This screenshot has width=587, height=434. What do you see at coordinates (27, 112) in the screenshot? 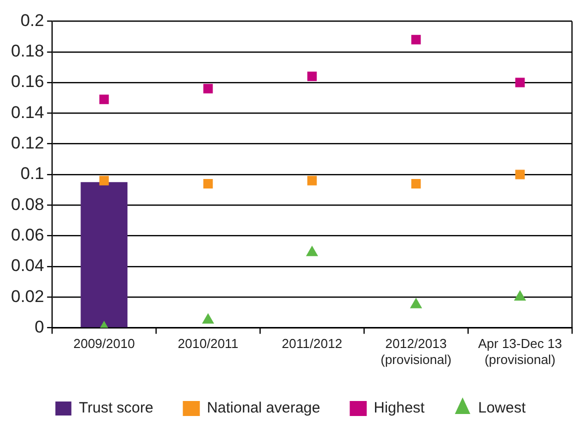
I see `y-tick-label: 0.14` at bounding box center [27, 112].